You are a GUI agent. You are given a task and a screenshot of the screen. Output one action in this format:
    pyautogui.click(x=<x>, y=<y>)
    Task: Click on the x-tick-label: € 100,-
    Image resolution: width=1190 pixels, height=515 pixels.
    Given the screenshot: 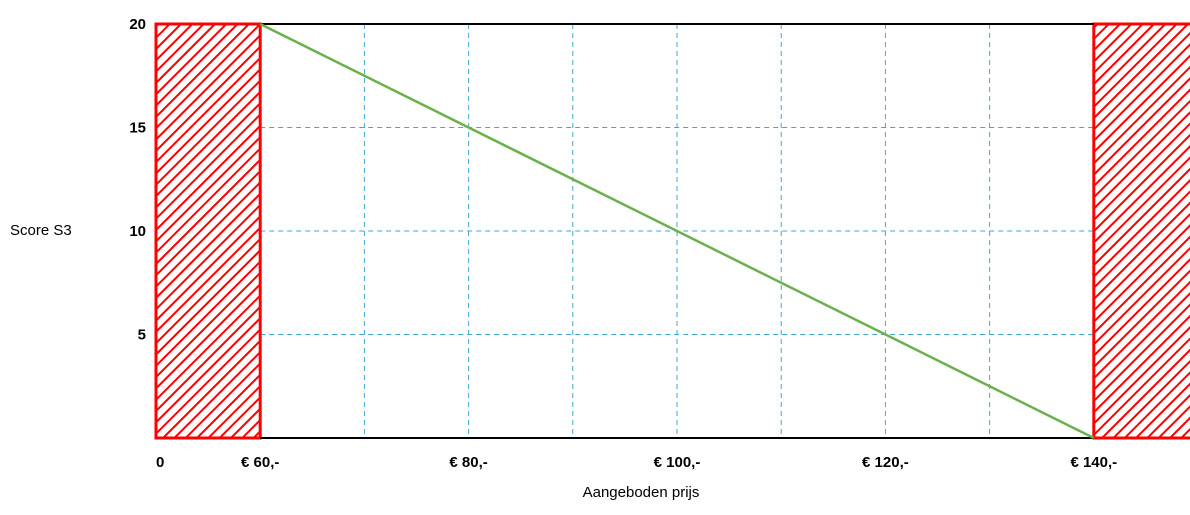 What is the action you would take?
    pyautogui.click(x=677, y=462)
    